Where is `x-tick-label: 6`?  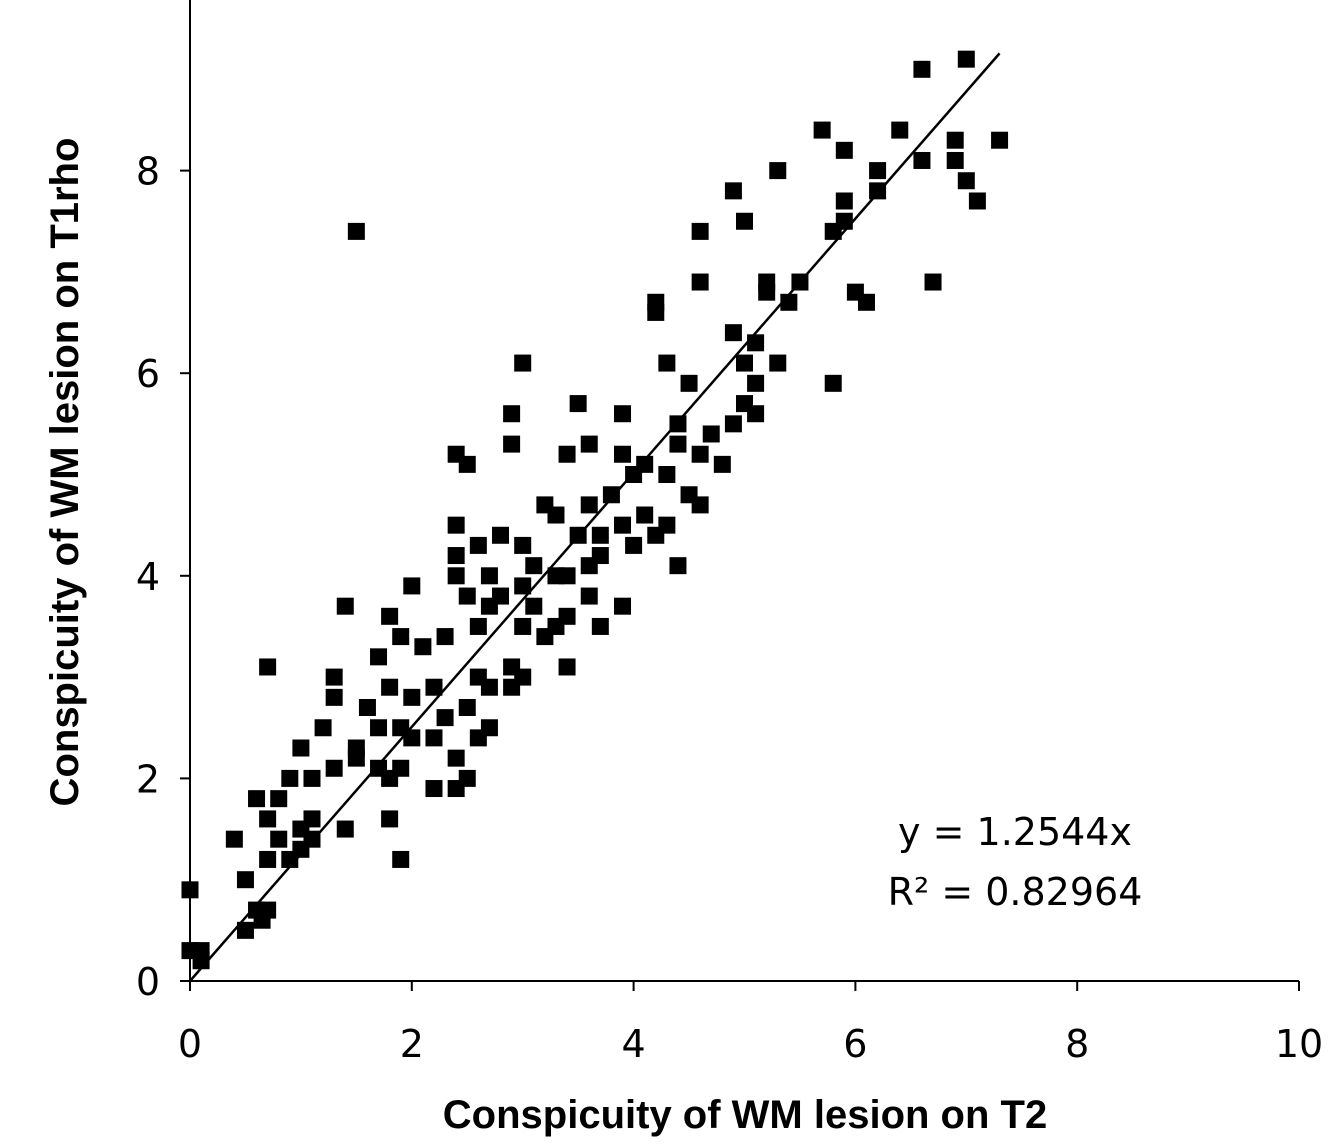 x-tick-label: 6 is located at coordinates (855, 1044).